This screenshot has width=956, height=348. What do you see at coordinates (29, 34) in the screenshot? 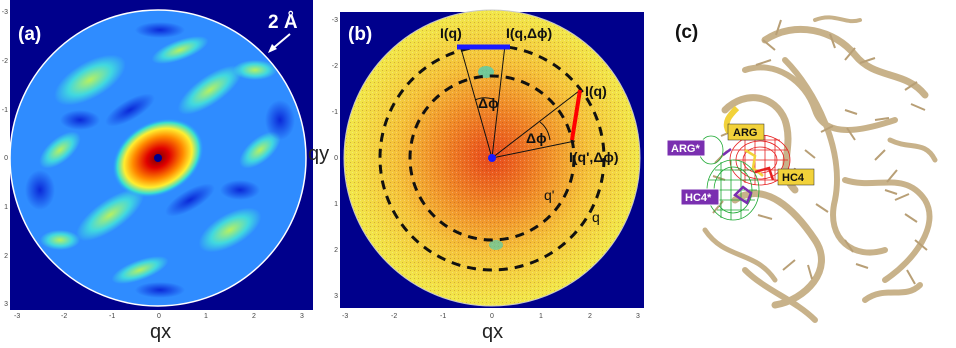
I see `panel-a-label: (a)` at bounding box center [29, 34].